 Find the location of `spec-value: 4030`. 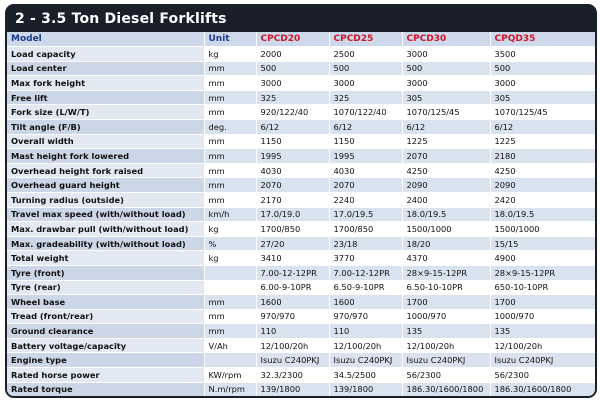

spec-value: 4030 is located at coordinates (293, 171).